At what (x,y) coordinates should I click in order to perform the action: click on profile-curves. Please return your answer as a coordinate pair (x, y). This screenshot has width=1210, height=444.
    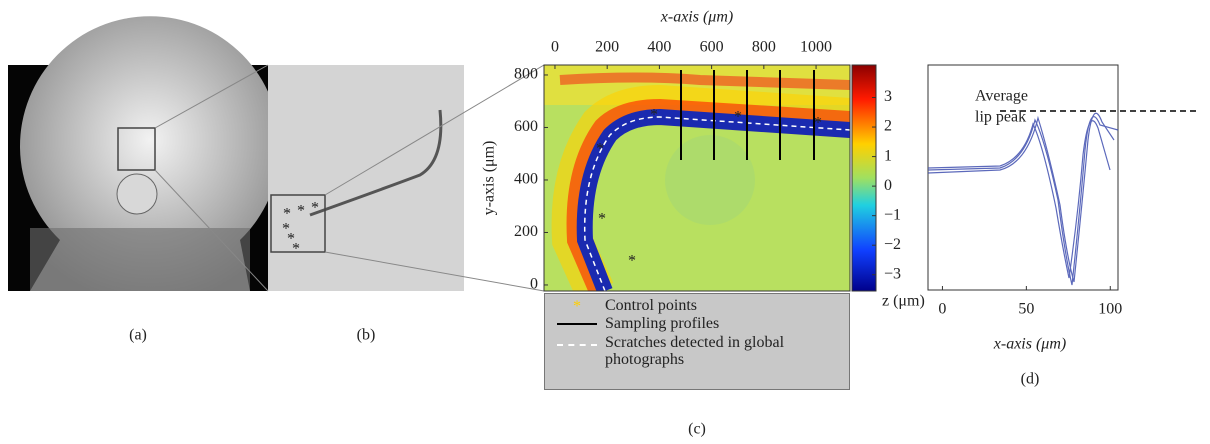
    Looking at the image, I should click on (1023, 199).